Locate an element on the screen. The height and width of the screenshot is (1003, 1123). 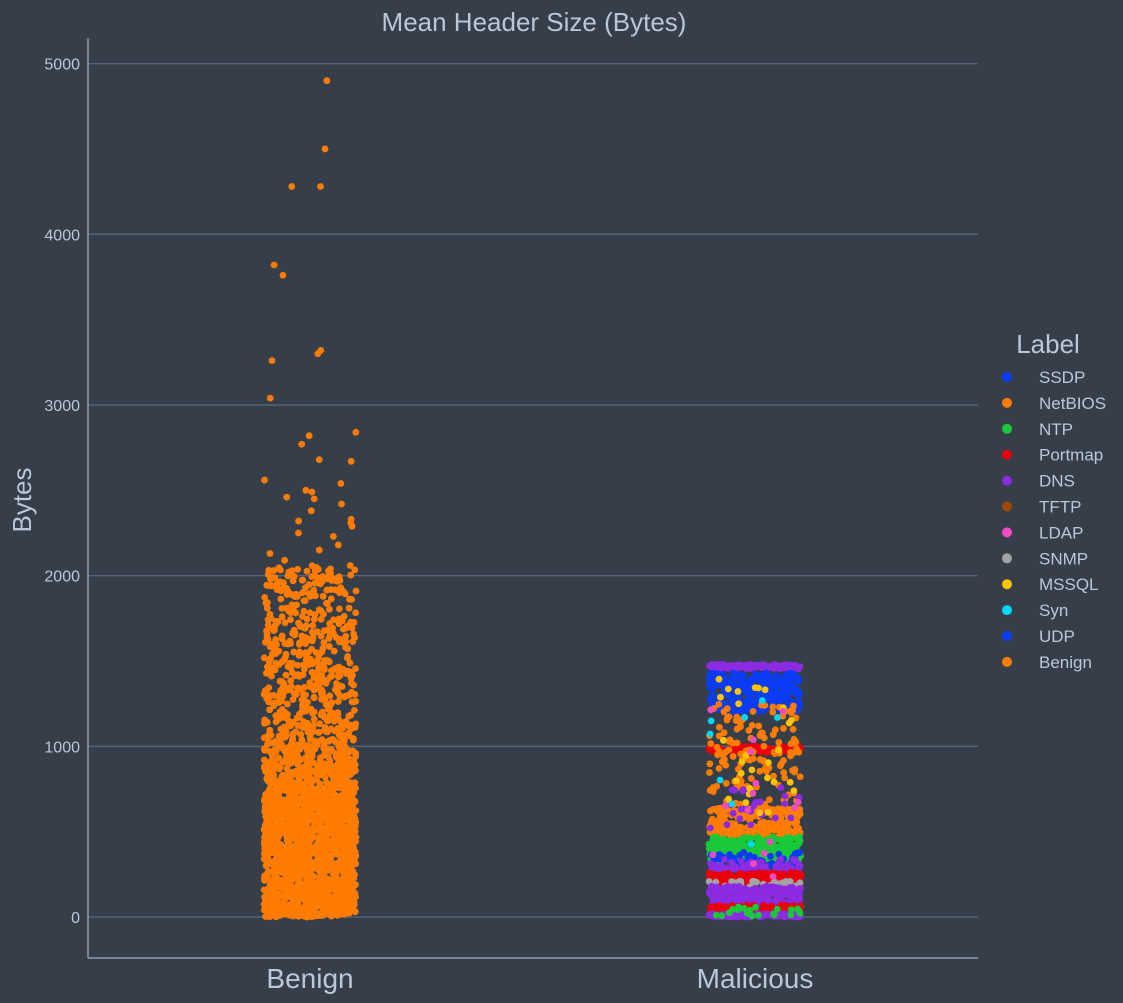
legend-entry-label: TFTP is located at coordinates (1060, 507).